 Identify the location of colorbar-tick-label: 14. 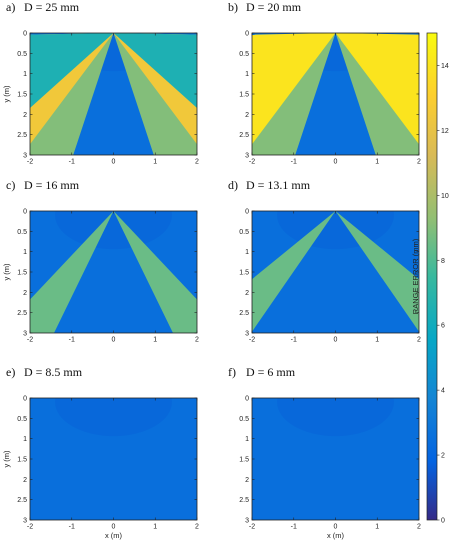
(445, 66).